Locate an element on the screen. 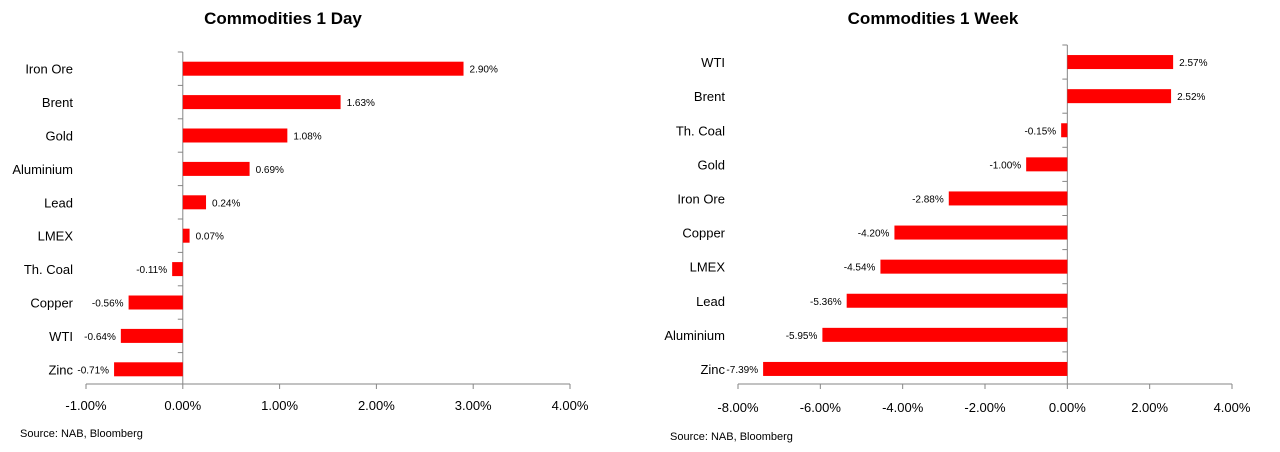 The width and height of the screenshot is (1280, 452). chart-title: Commodities 1 Day is located at coordinates (283, 18).